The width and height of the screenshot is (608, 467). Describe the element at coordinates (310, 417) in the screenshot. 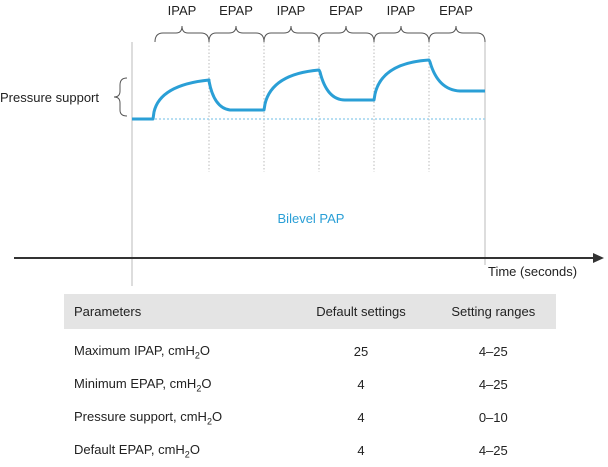

I see `table-row: Pressure support, cmH2O 4 0–10` at that location.